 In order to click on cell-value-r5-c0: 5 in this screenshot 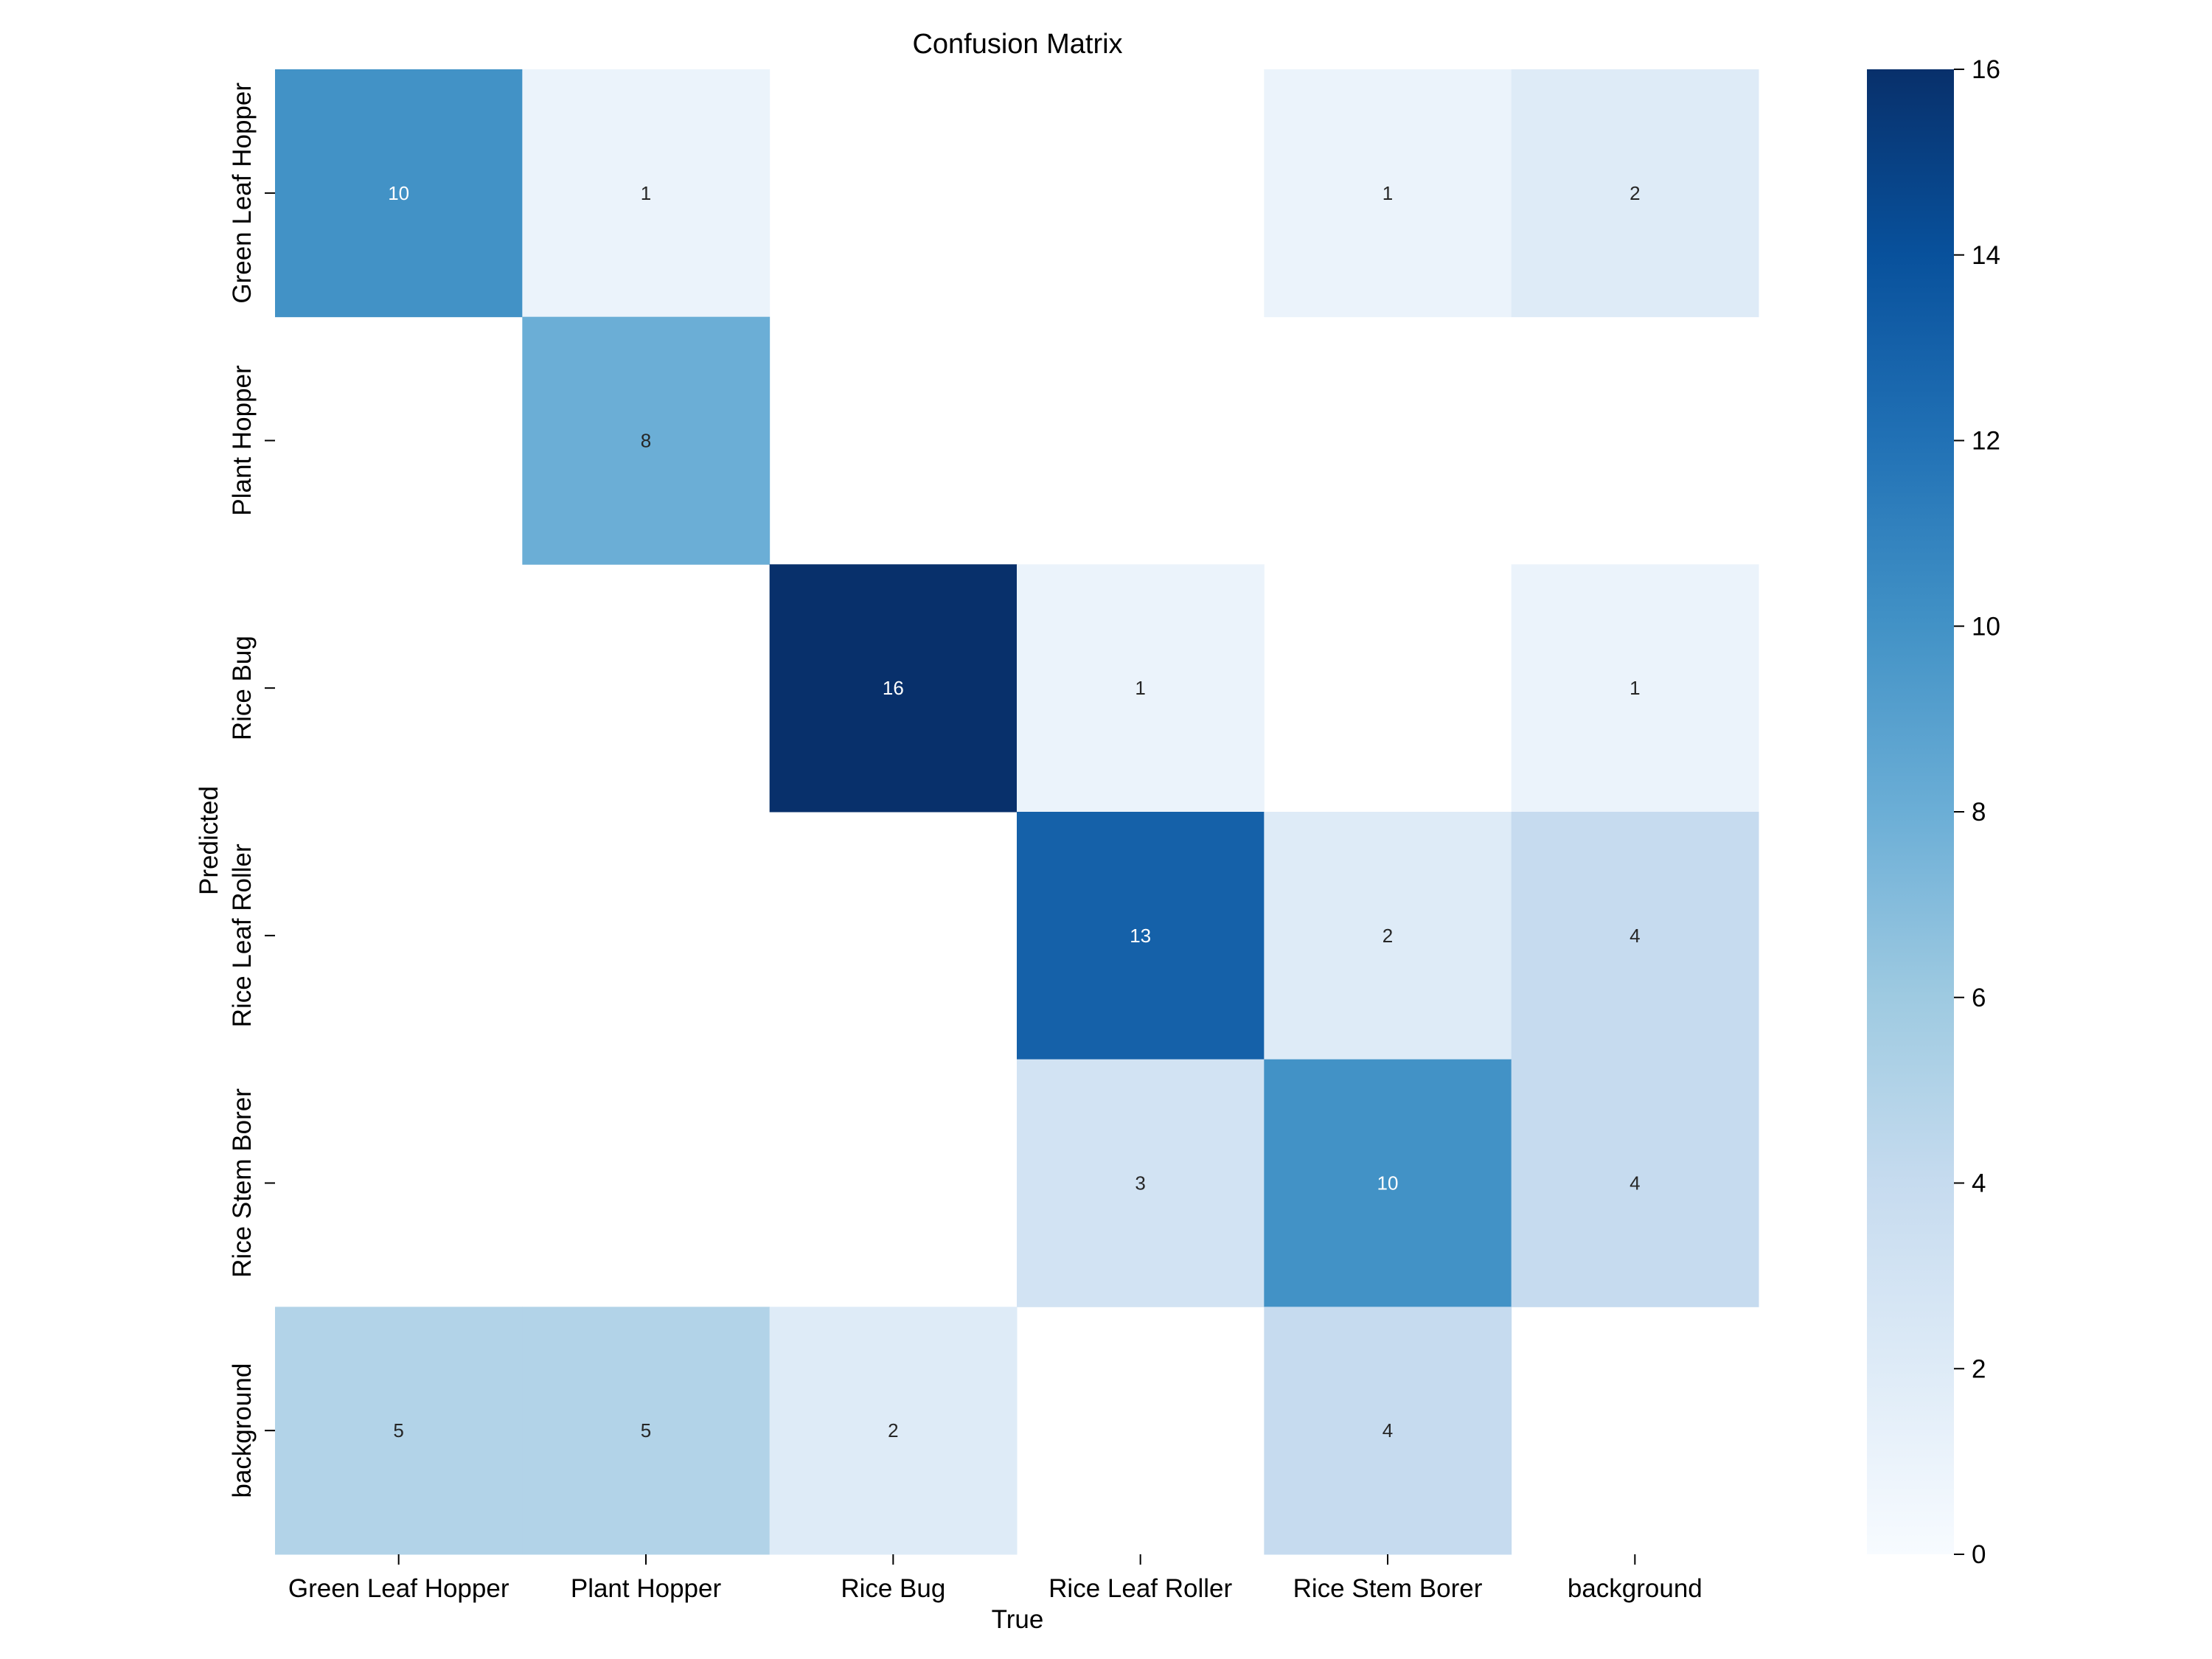, I will do `click(398, 1430)`.